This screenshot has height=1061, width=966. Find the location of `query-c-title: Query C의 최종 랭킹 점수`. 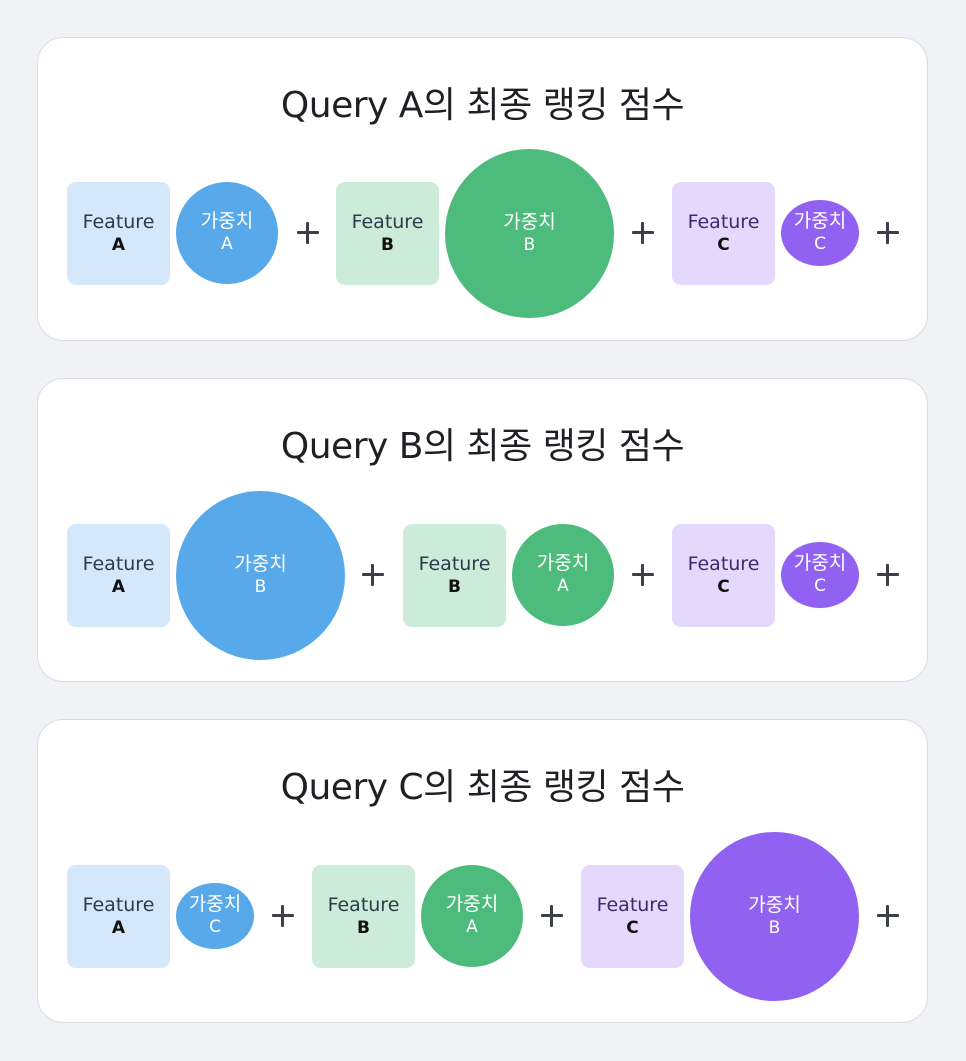

query-c-title: Query C의 최종 랭킹 점수 is located at coordinates (482, 787).